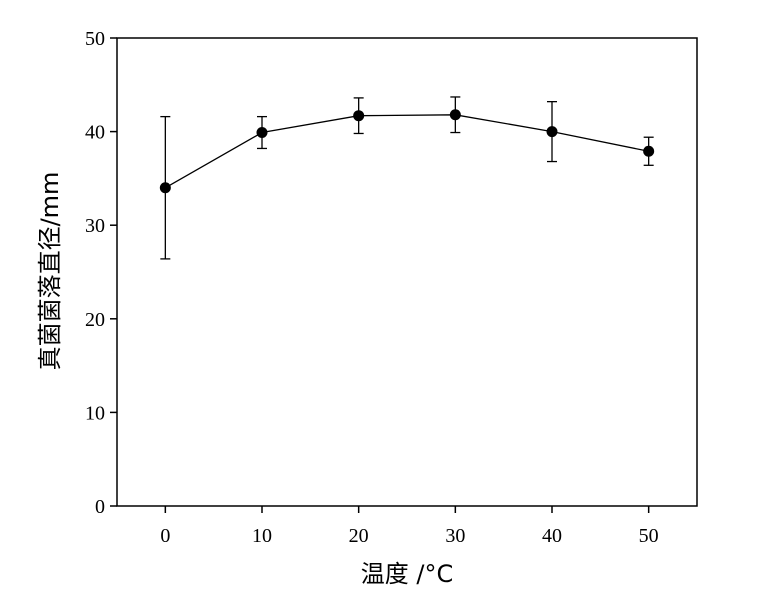 The height and width of the screenshot is (604, 762). I want to click on y-axis-title: 真菌菌落直径/mm, so click(50, 271).